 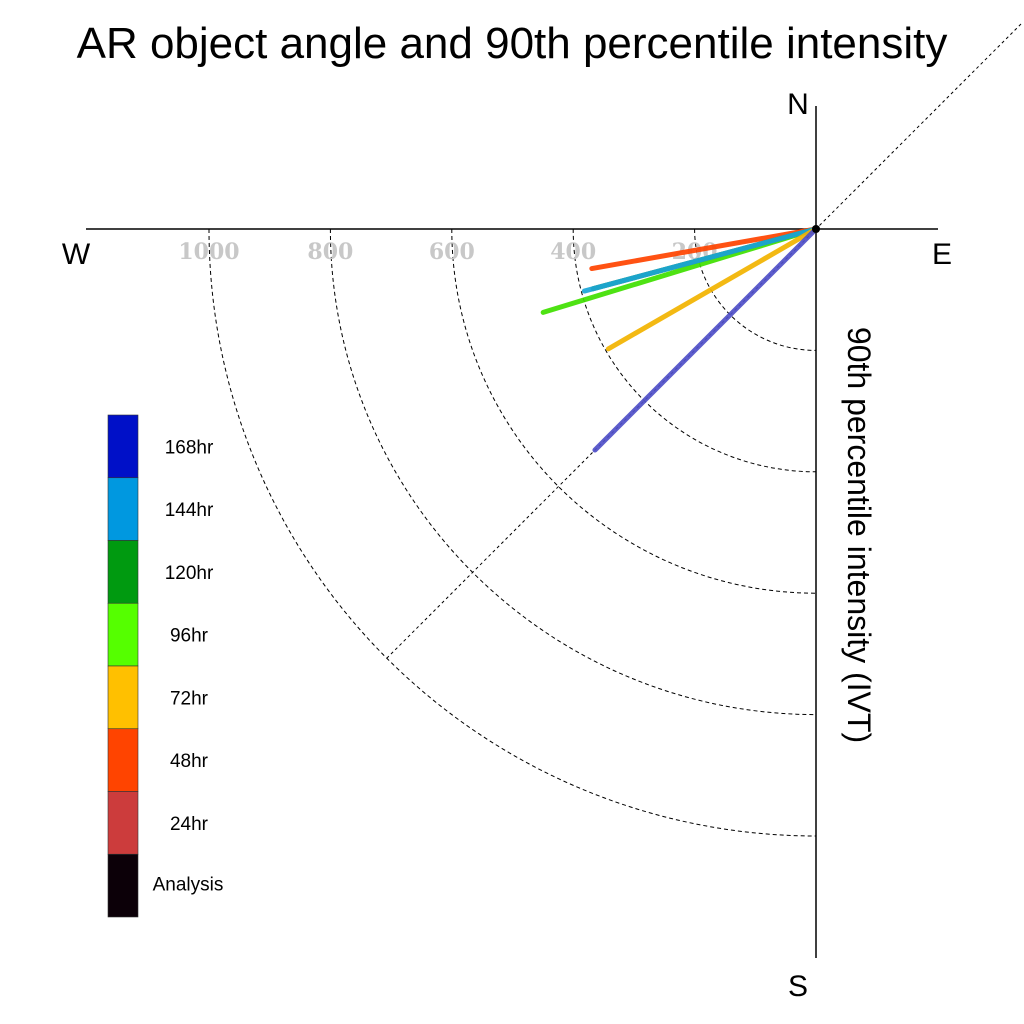 I want to click on legend: 168hr 144hr 120hr 96hr 72hr 48hr 24hr Analysis, so click(x=165, y=666).